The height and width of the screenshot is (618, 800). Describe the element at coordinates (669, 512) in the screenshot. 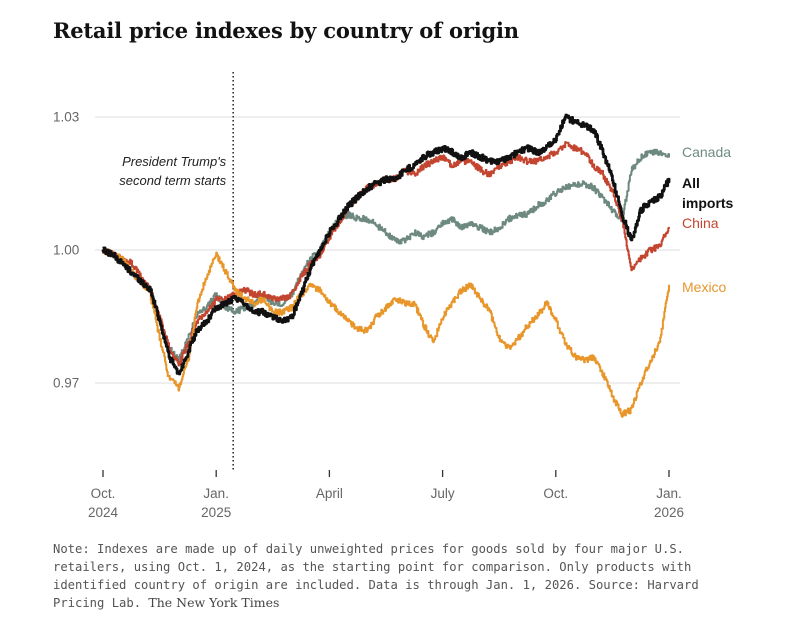

I see `x-tick-year-5: 2026` at that location.